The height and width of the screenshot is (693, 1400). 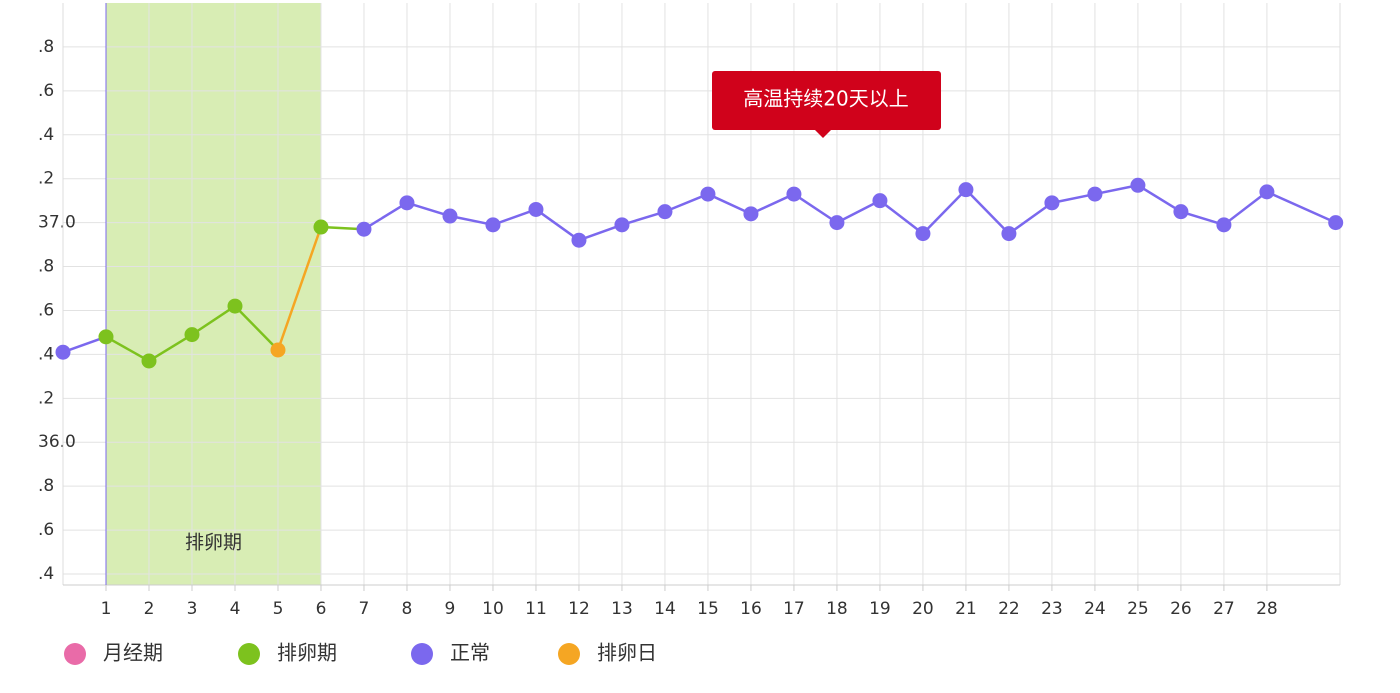 What do you see at coordinates (622, 609) in the screenshot?
I see `x-tick-label: 13` at bounding box center [622, 609].